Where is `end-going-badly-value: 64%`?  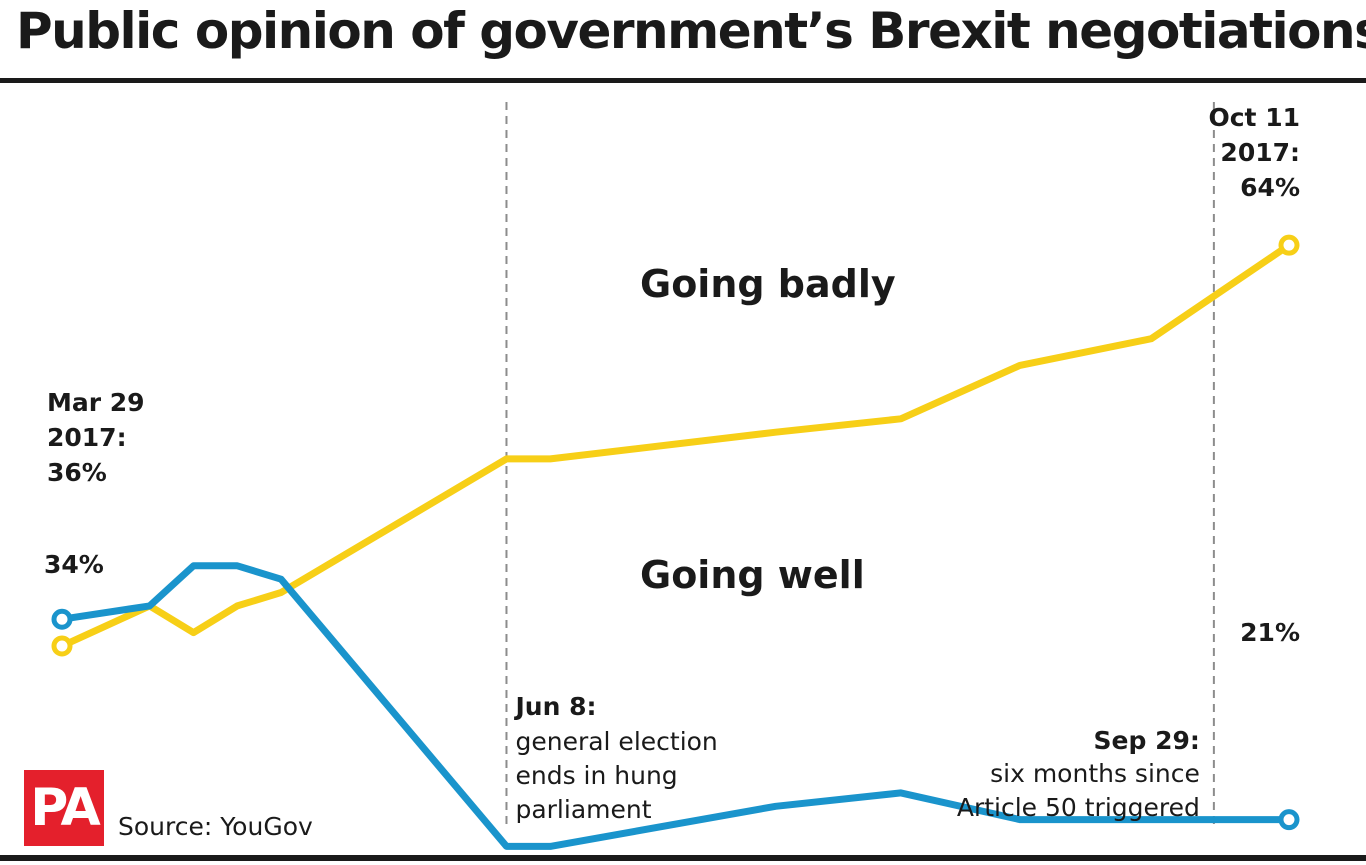
end-going-badly-value: 64% is located at coordinates (1270, 187).